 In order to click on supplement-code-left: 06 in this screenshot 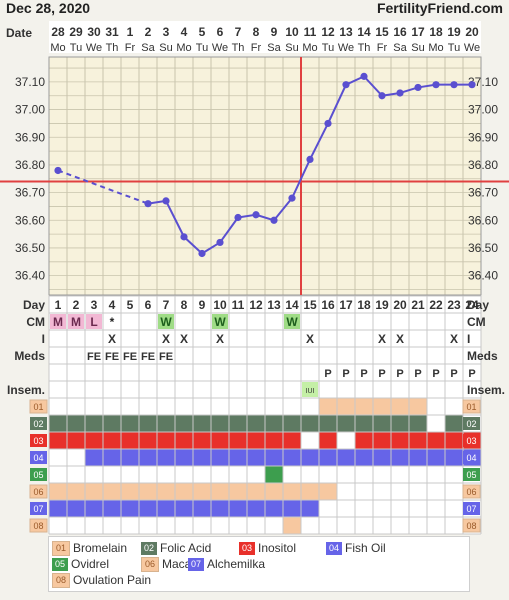, I will do `click(38, 492)`.